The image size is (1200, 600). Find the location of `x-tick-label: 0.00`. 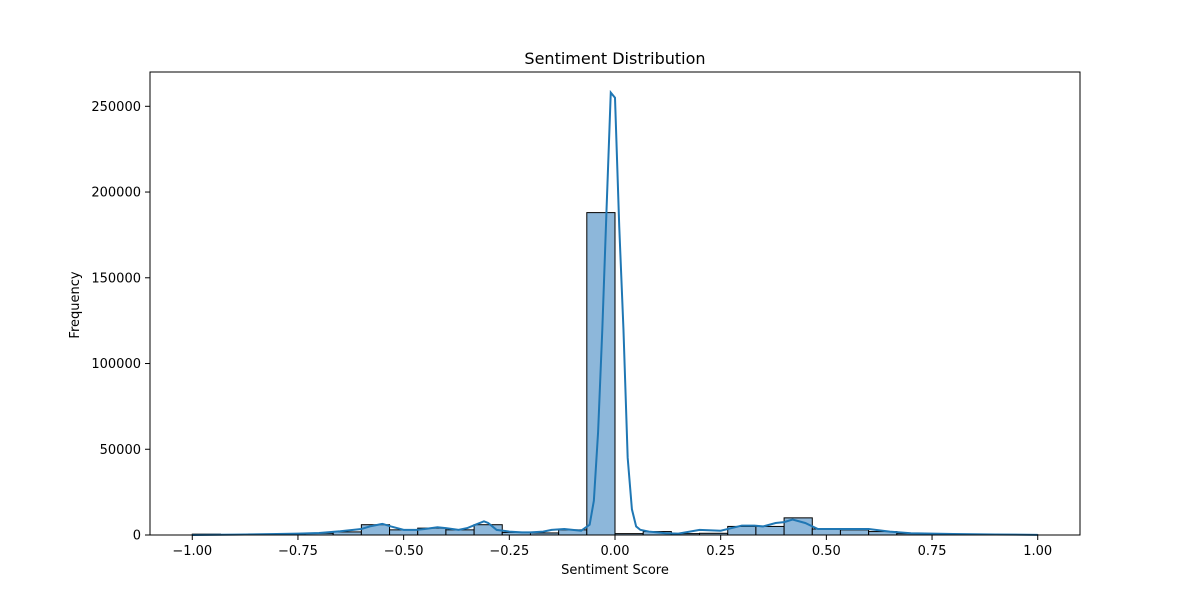

x-tick-label: 0.00 is located at coordinates (615, 551).